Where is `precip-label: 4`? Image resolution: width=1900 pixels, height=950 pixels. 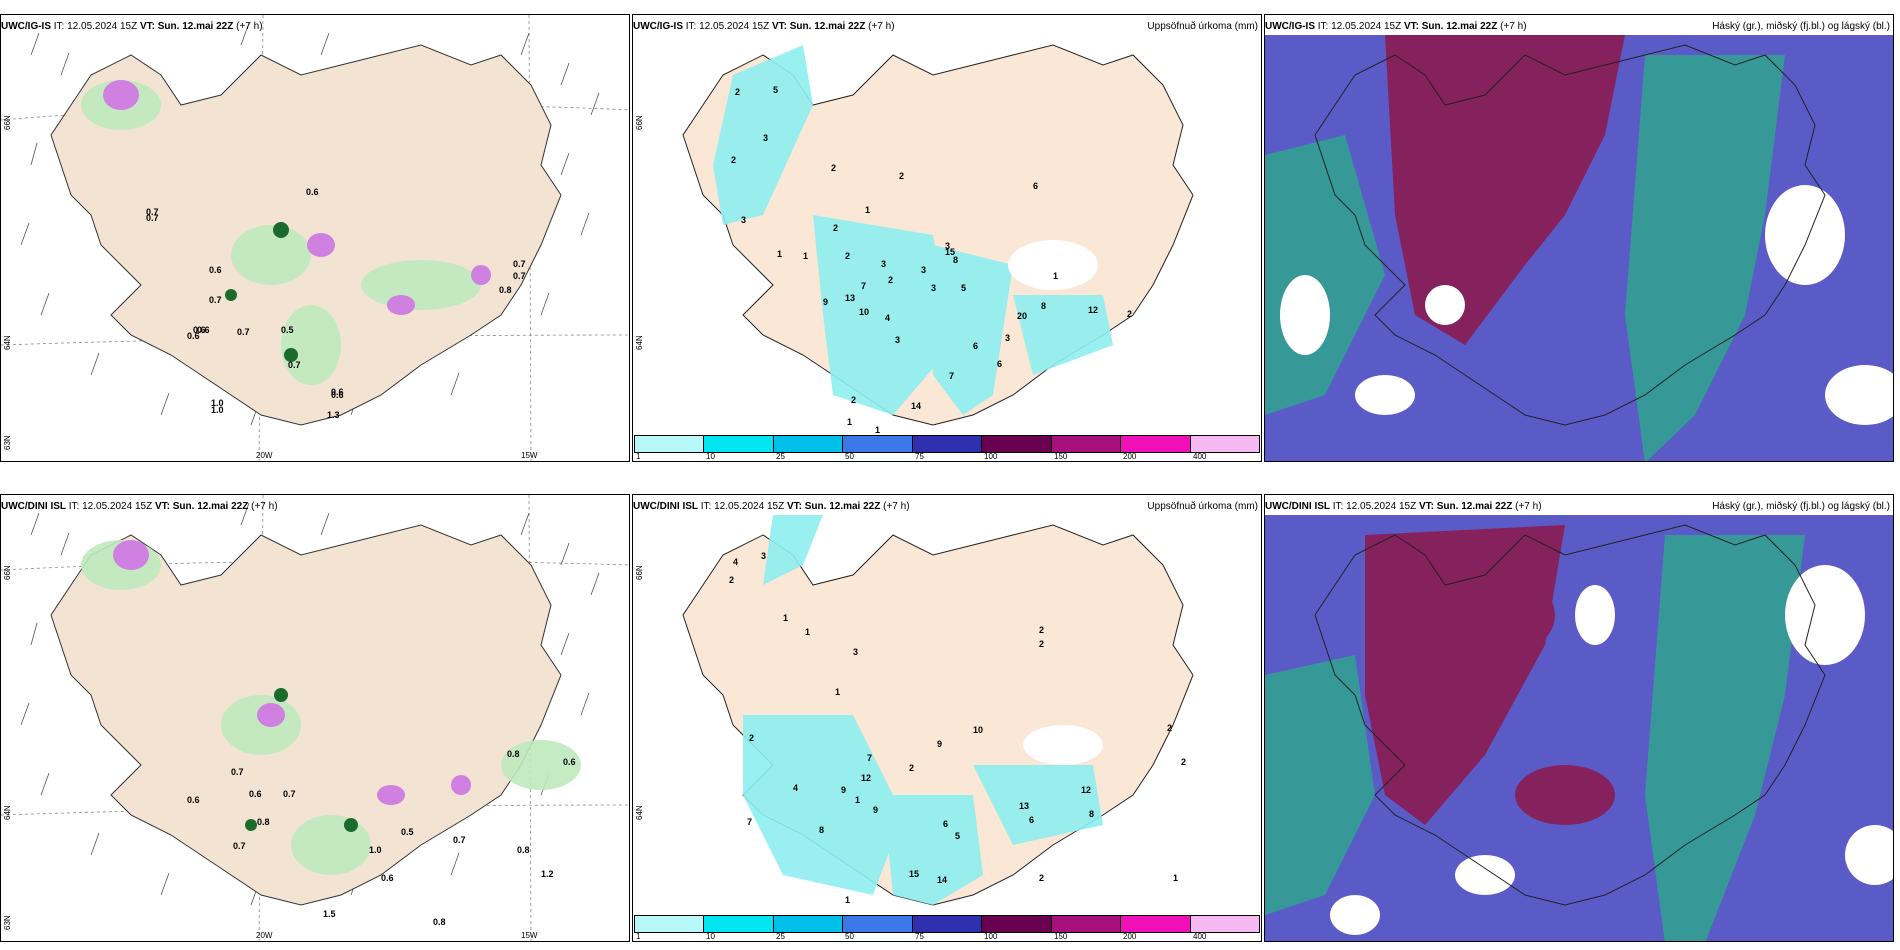 precip-label: 4 is located at coordinates (888, 318).